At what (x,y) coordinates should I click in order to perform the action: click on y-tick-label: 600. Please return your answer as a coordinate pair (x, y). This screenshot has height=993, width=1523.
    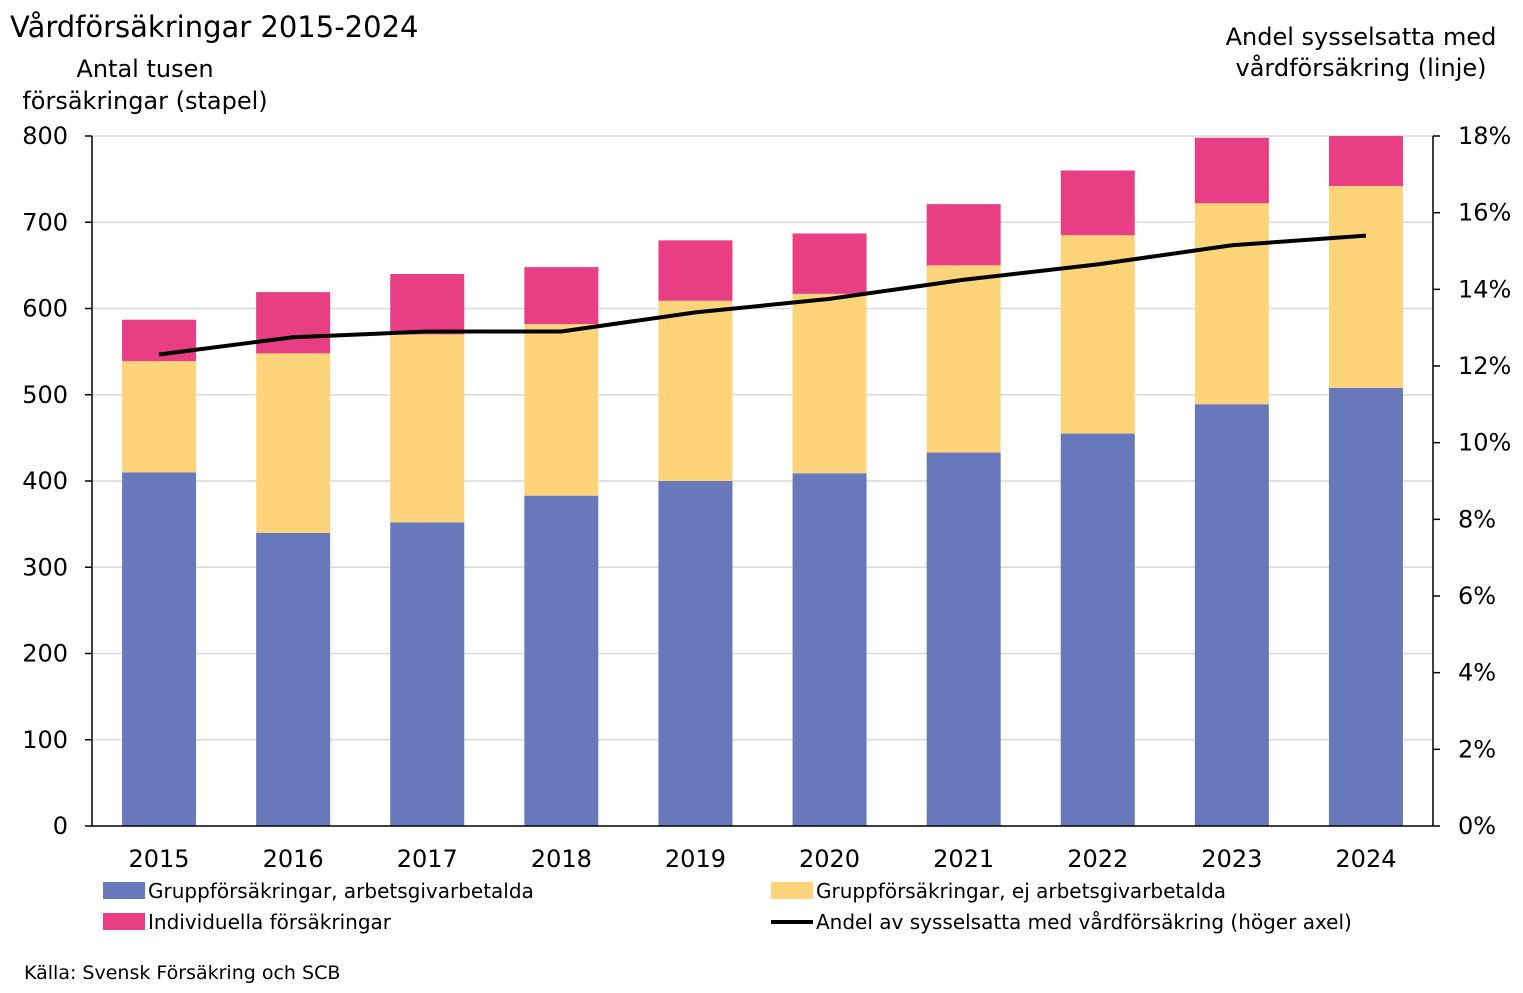
    Looking at the image, I should click on (45, 309).